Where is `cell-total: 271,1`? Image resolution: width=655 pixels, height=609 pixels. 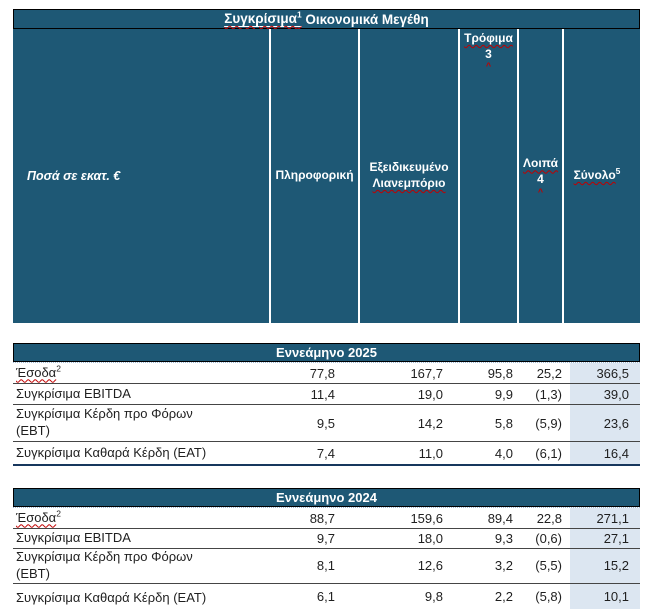
cell-total: 271,1 is located at coordinates (605, 518).